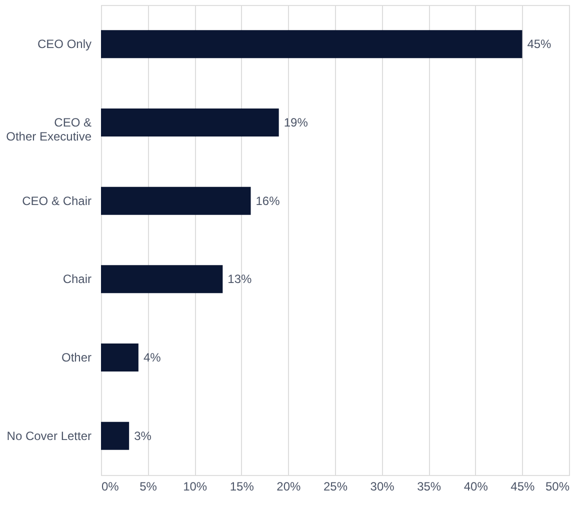 The width and height of the screenshot is (580, 523). Describe the element at coordinates (242, 487) in the screenshot. I see `x-tick-label: 15%` at that location.